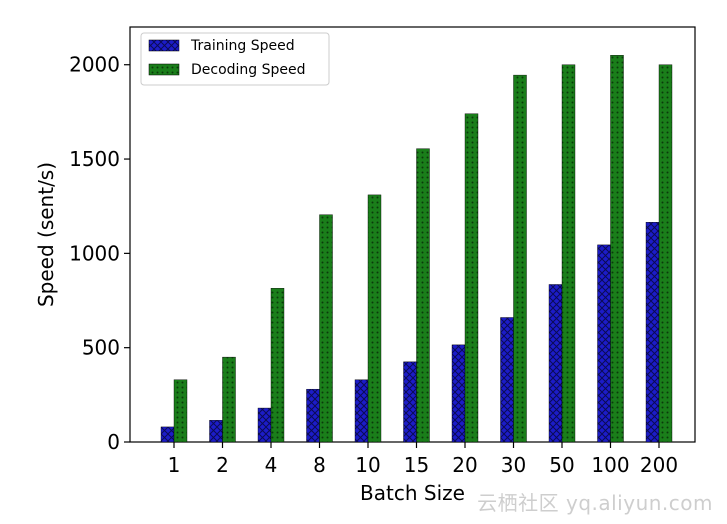  Describe the element at coordinates (174, 465) in the screenshot. I see `x-tick-label: 1` at that location.